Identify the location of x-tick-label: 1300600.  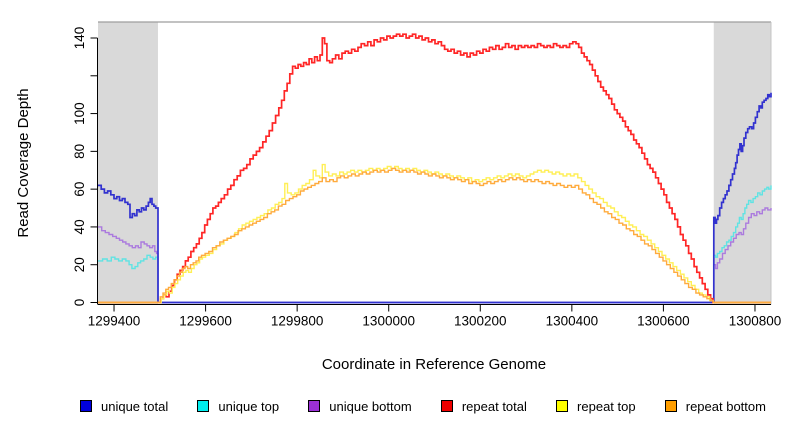
(663, 321).